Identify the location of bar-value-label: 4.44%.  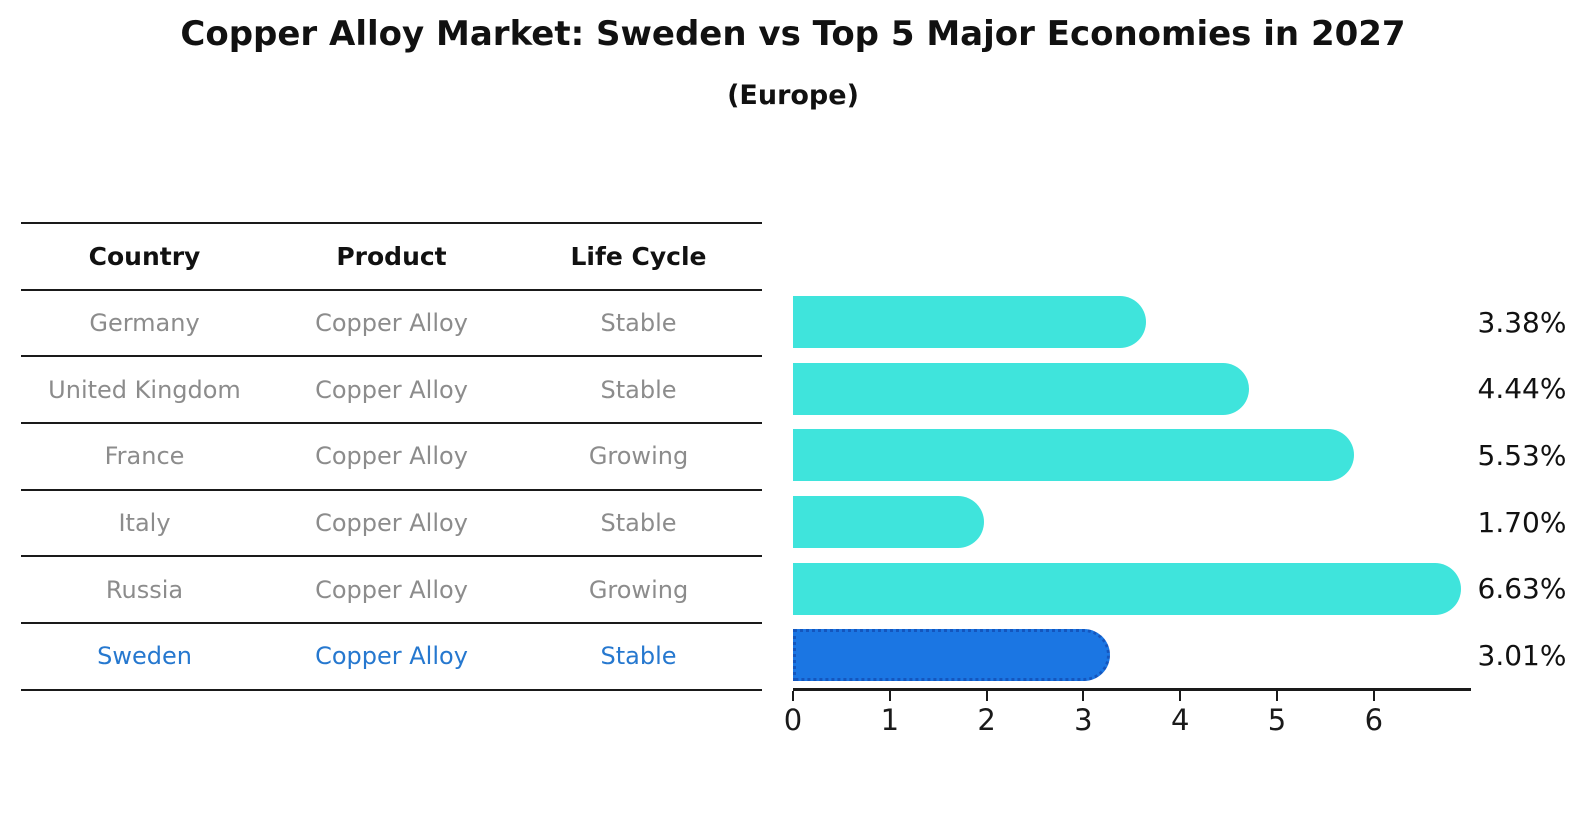
(1522, 389).